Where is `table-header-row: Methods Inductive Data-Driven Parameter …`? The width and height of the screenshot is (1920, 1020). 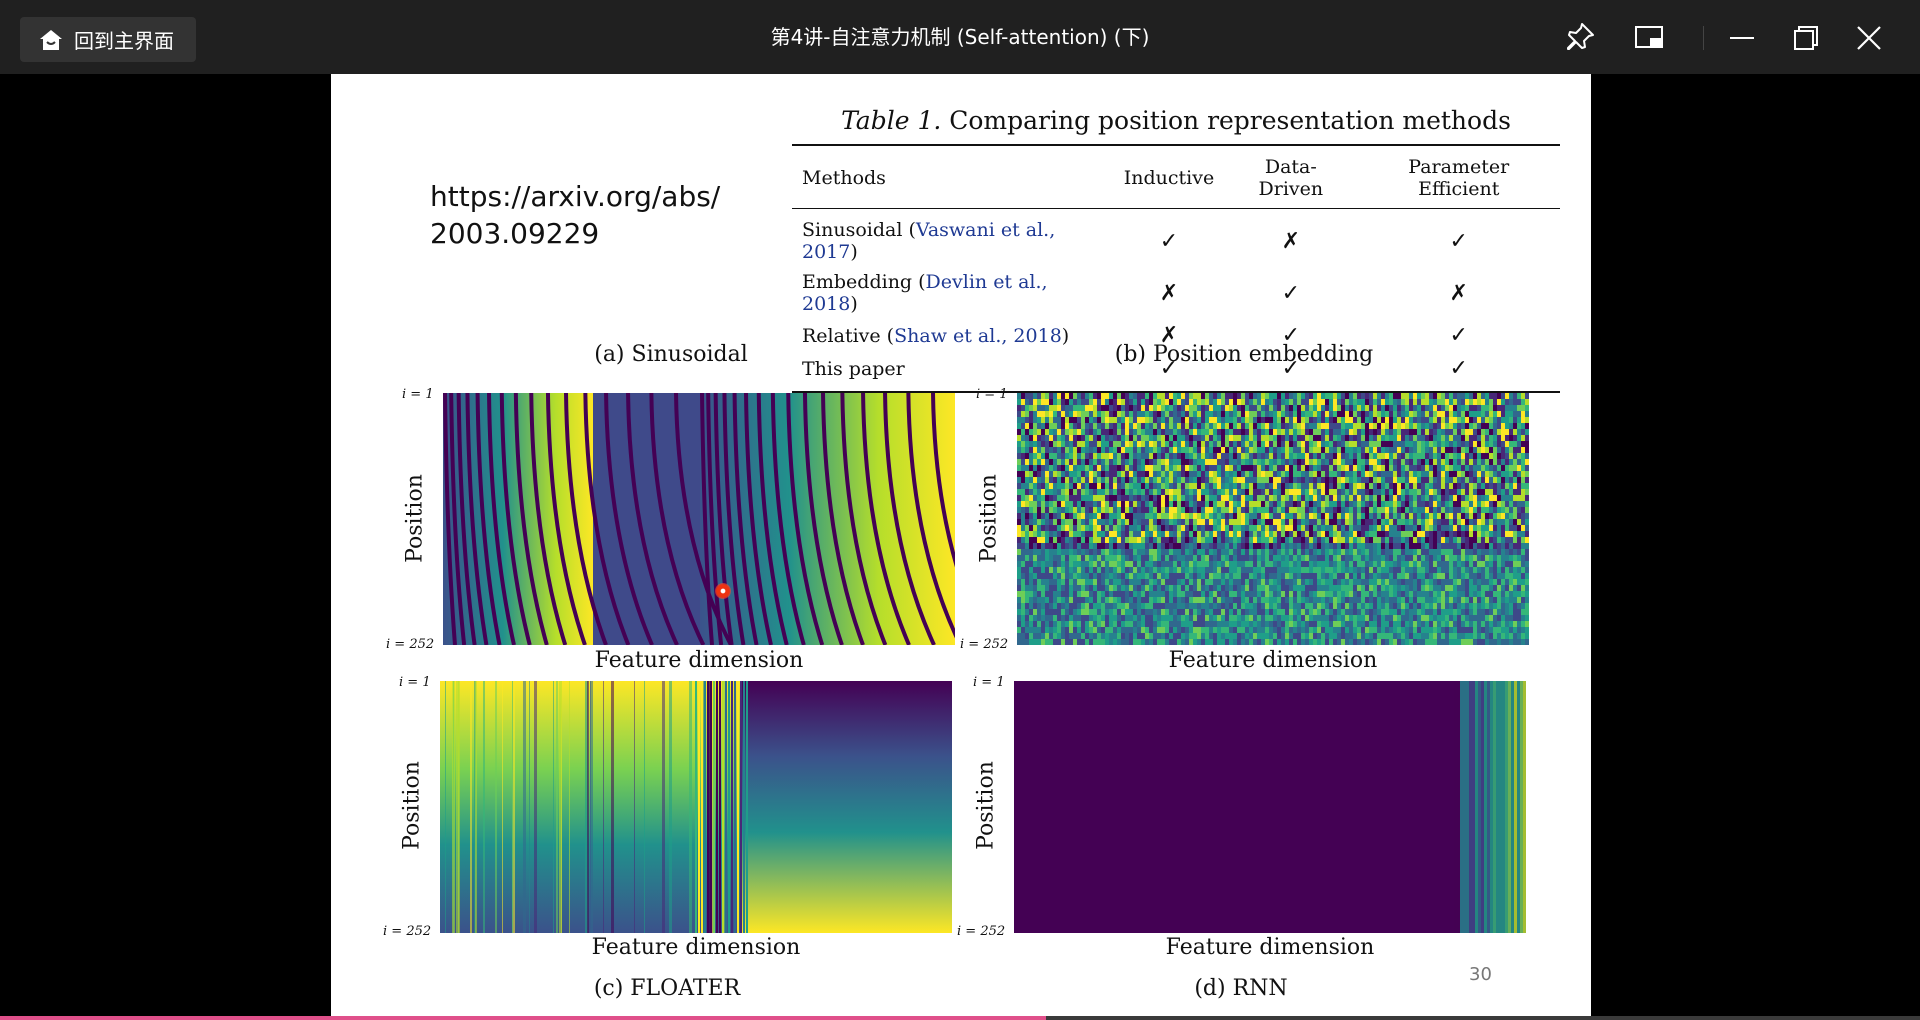
table-header-row: Methods Inductive Data-Driven Parameter … is located at coordinates (1176, 176).